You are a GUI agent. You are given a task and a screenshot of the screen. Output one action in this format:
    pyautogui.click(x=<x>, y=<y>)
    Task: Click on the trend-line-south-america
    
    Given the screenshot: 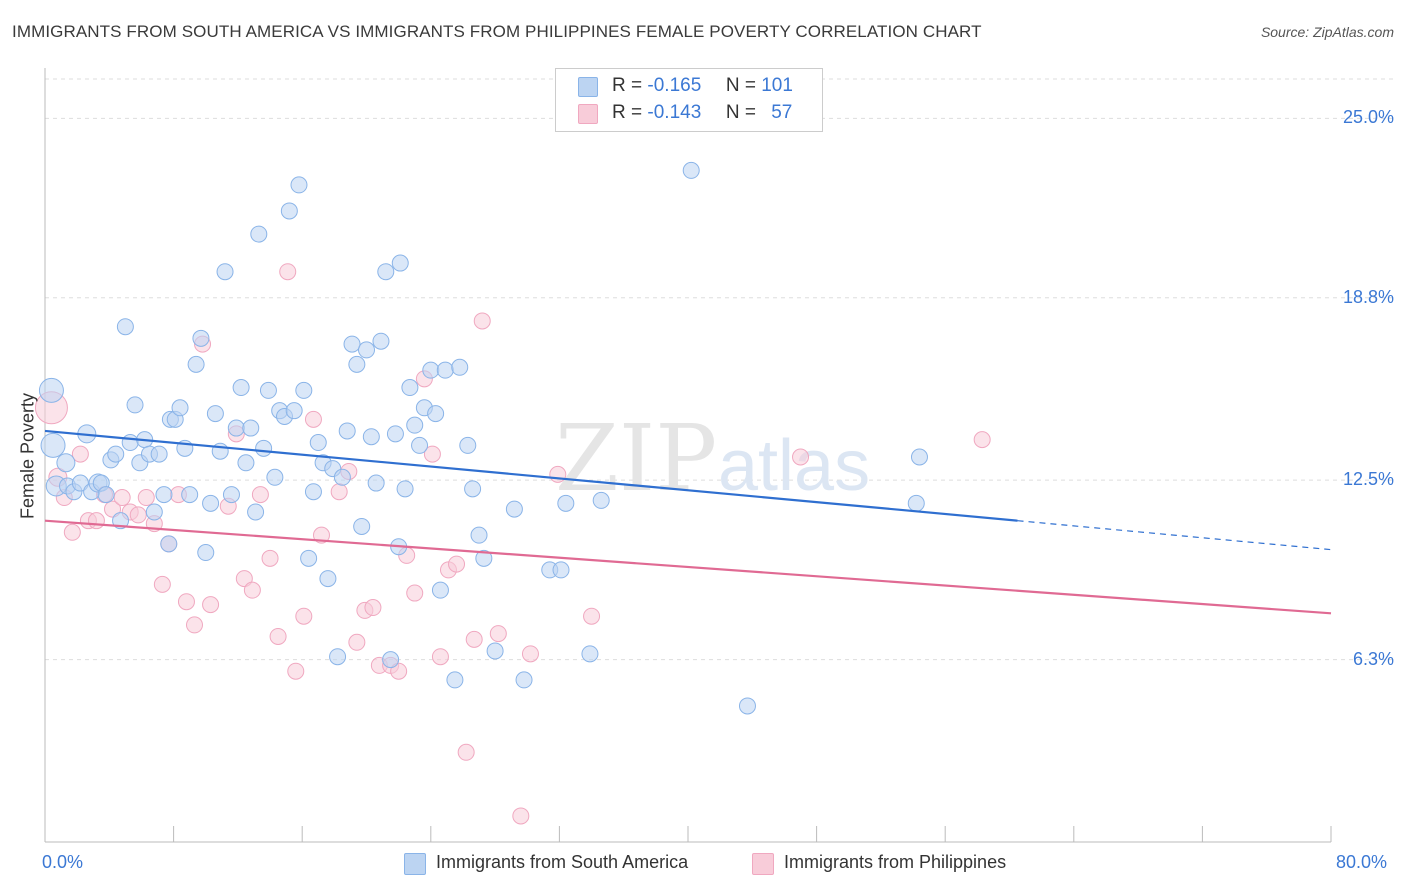 What is the action you would take?
    pyautogui.click(x=531, y=475)
    